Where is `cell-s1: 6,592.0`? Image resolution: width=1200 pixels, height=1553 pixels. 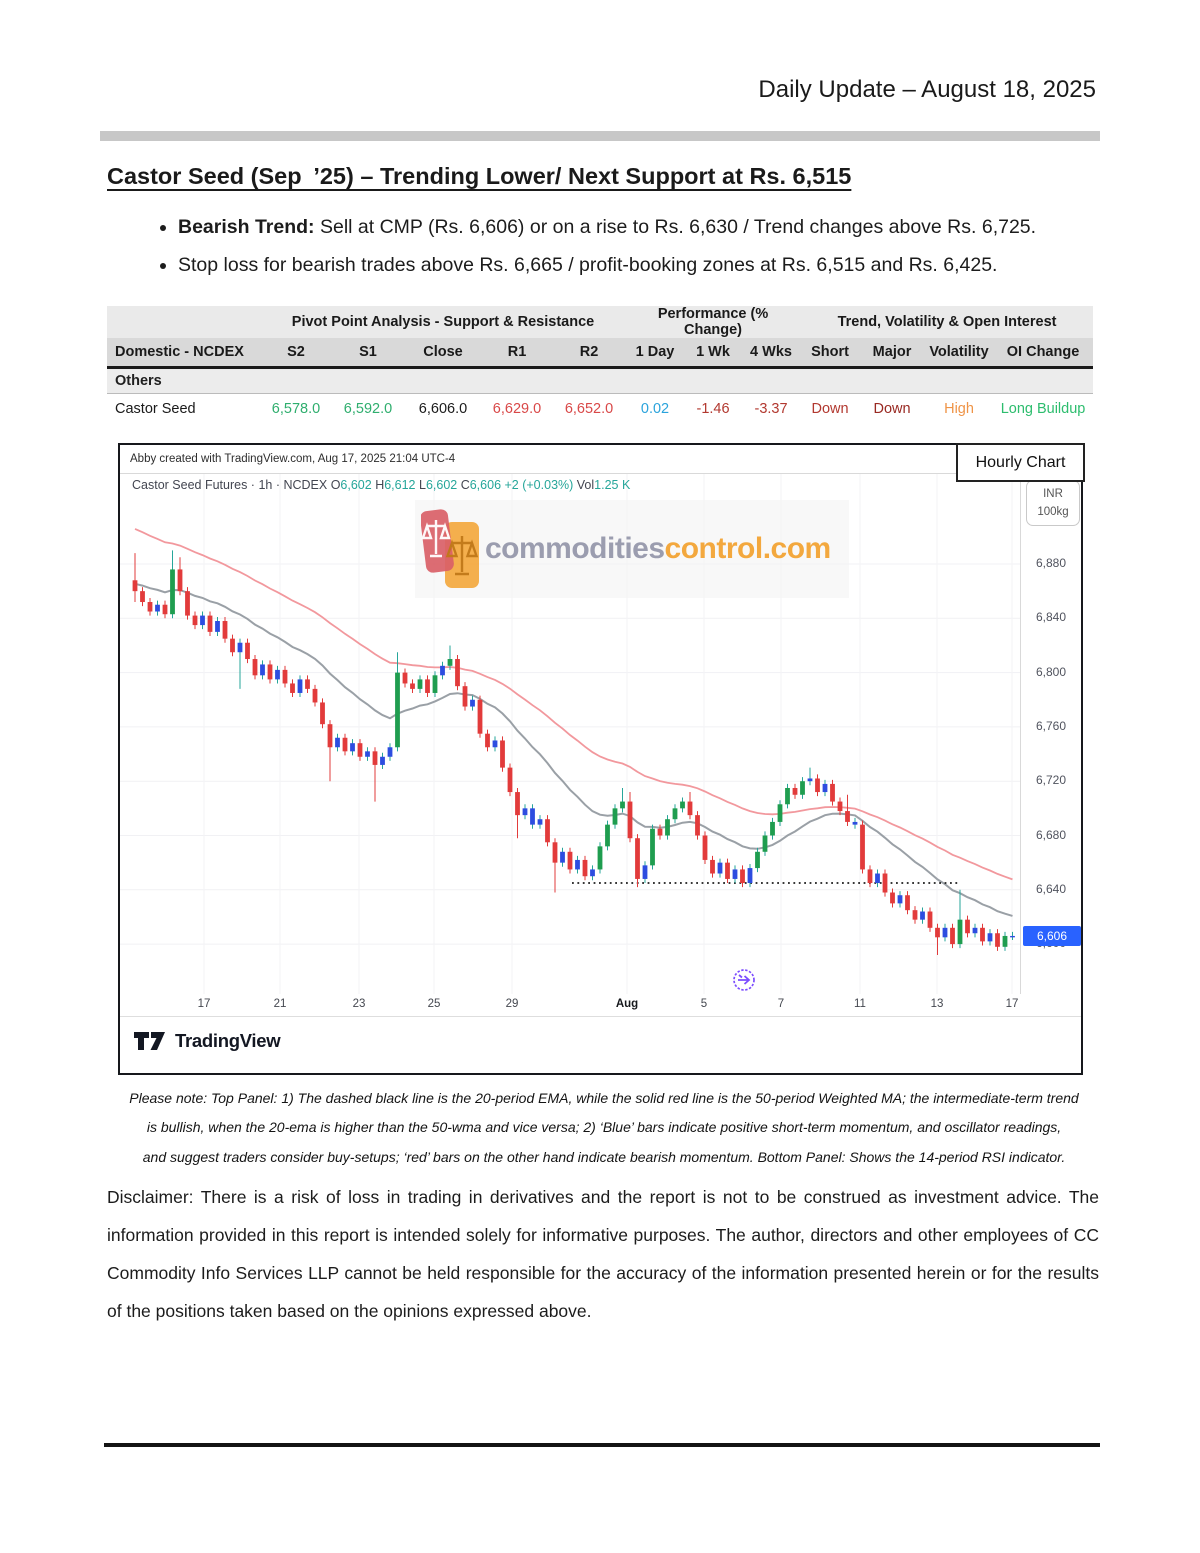 cell-s1: 6,592.0 is located at coordinates (368, 408).